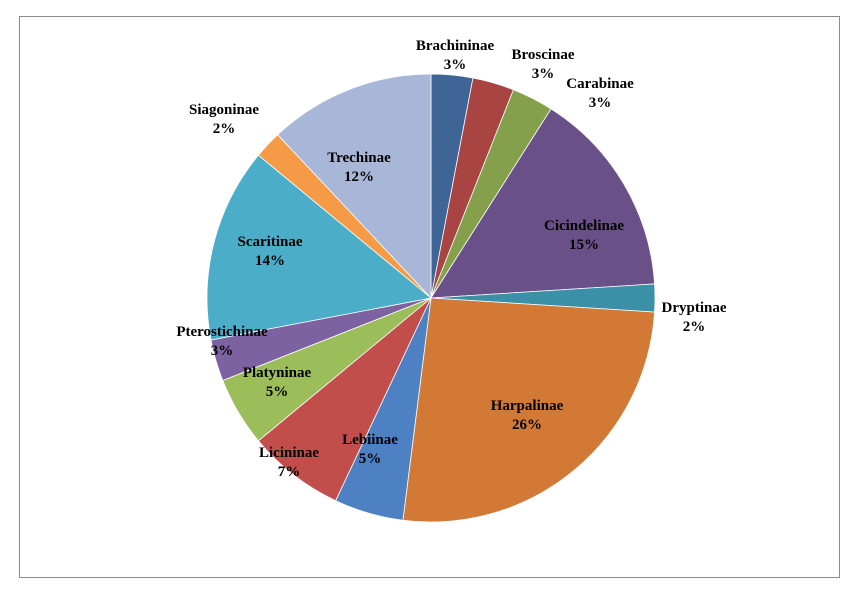 The image size is (862, 601). What do you see at coordinates (222, 332) in the screenshot?
I see `slice-category-label: Pterostichinae` at bounding box center [222, 332].